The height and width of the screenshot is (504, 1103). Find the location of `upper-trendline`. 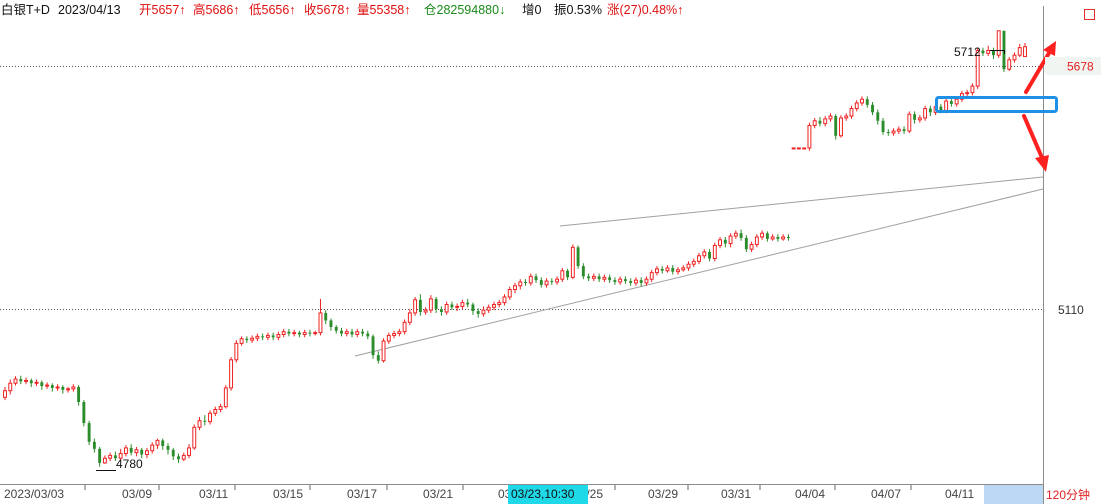

upper-trendline is located at coordinates (801, 201).